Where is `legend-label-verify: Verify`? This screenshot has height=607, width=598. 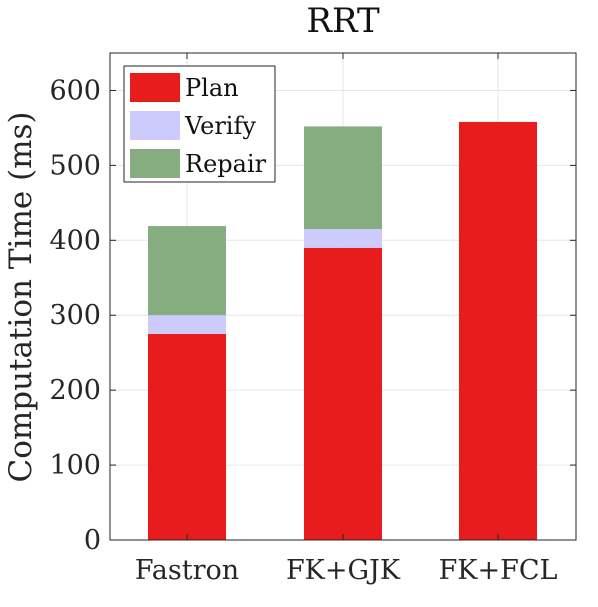
legend-label-verify: Verify is located at coordinates (220, 126).